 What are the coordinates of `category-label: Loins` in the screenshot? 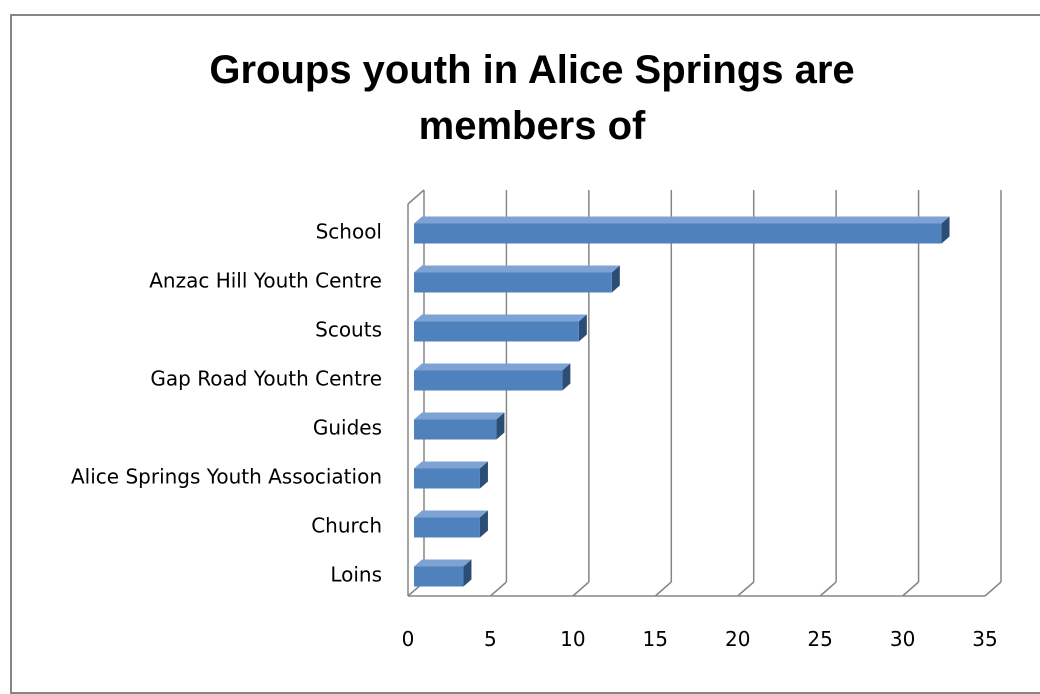 It's located at (356, 575).